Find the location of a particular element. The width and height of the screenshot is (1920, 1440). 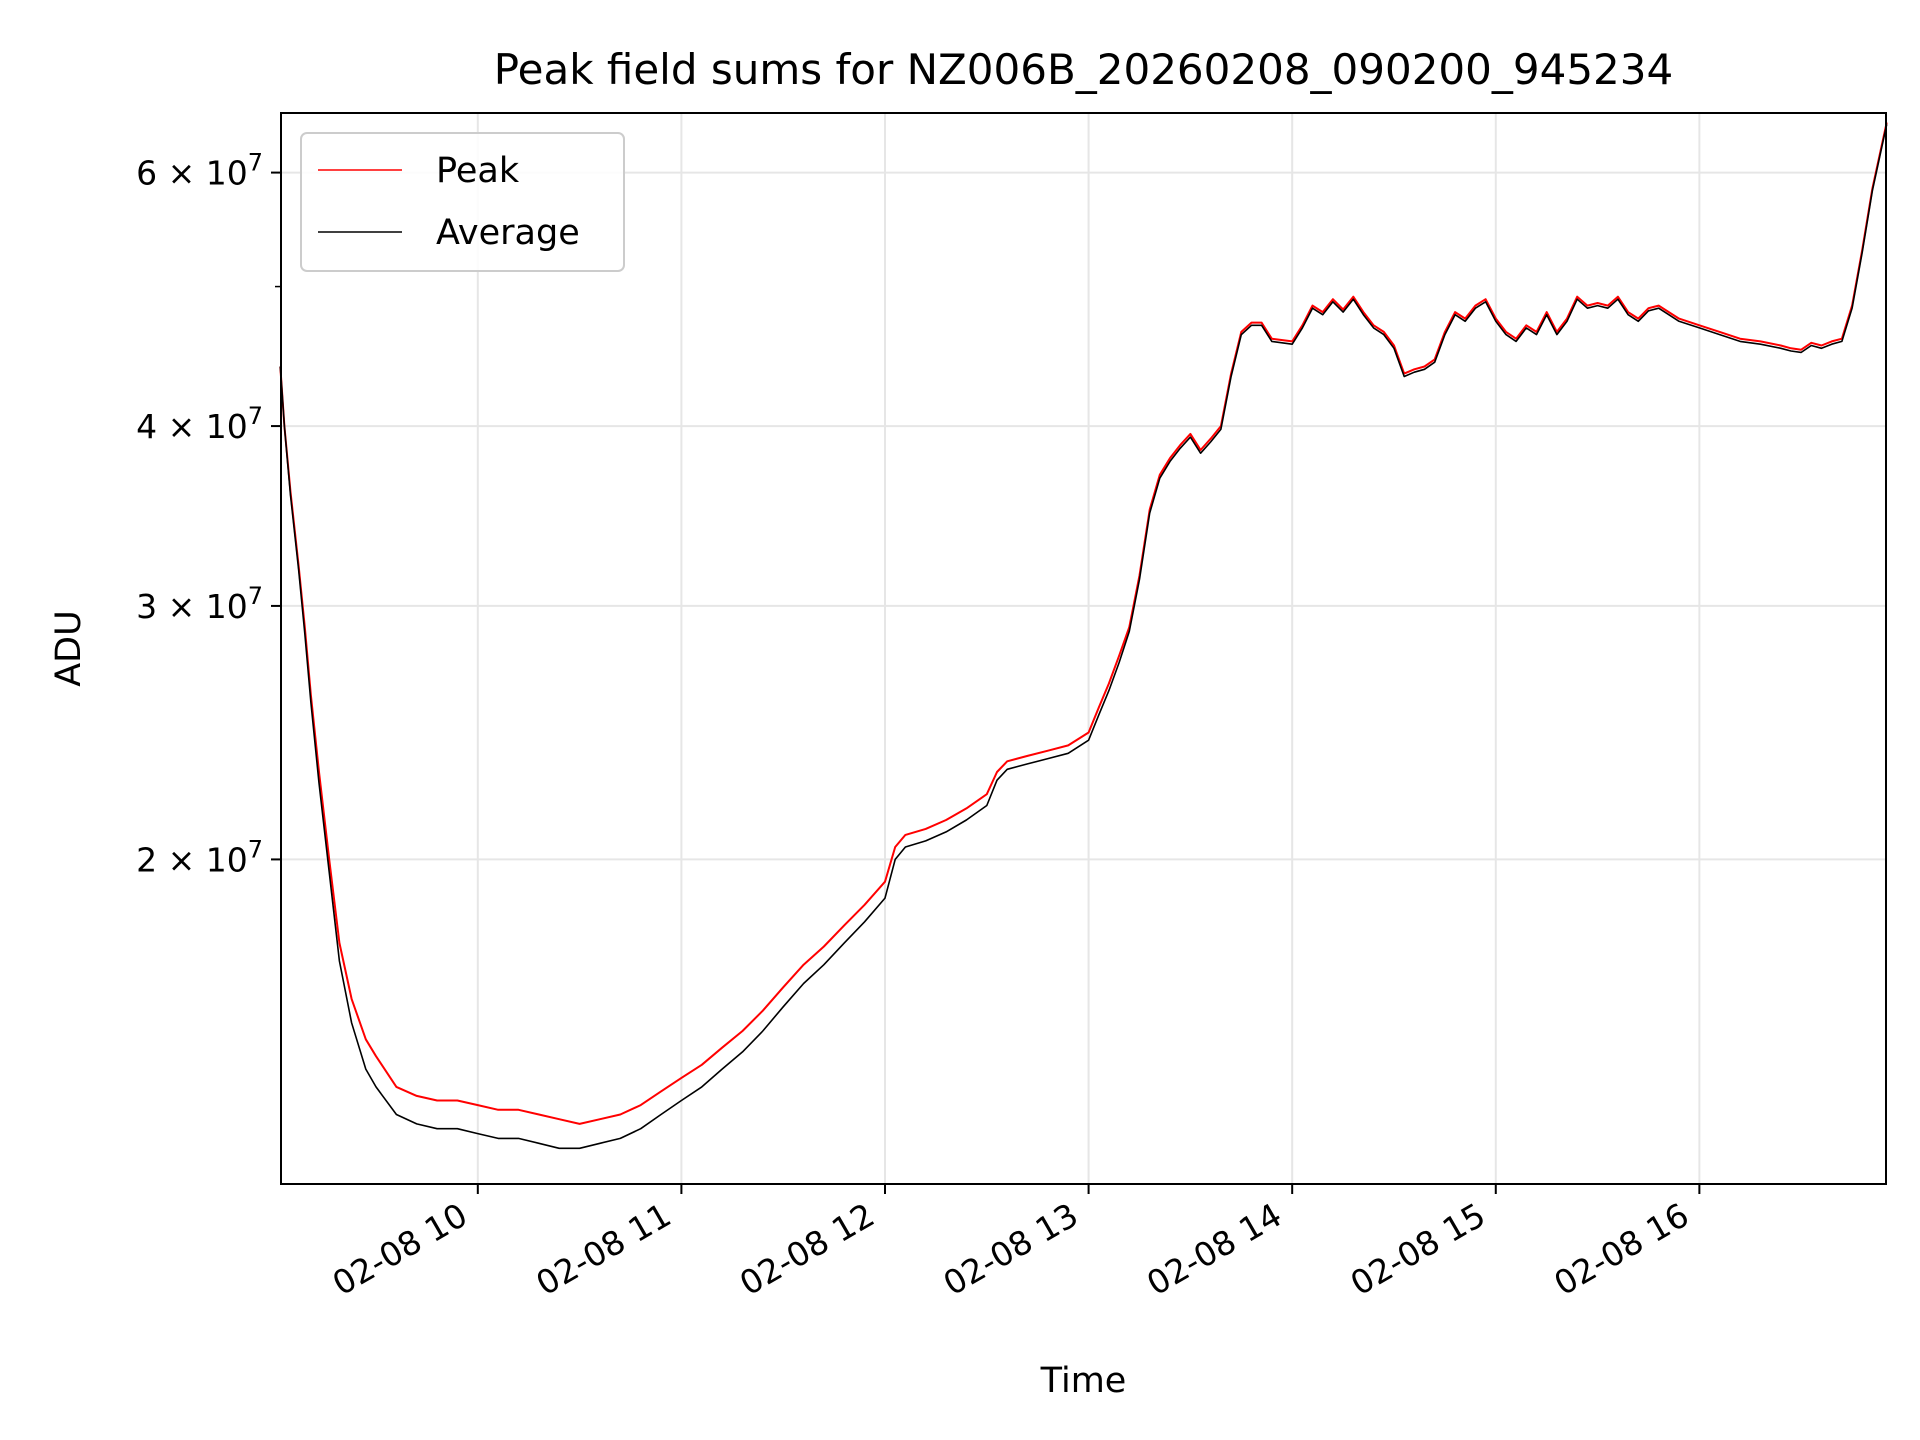

x-axis-label: Time is located at coordinates (1083, 1381).